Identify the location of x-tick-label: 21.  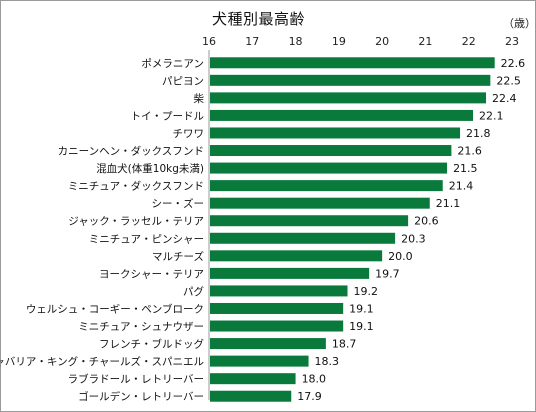
(425, 41).